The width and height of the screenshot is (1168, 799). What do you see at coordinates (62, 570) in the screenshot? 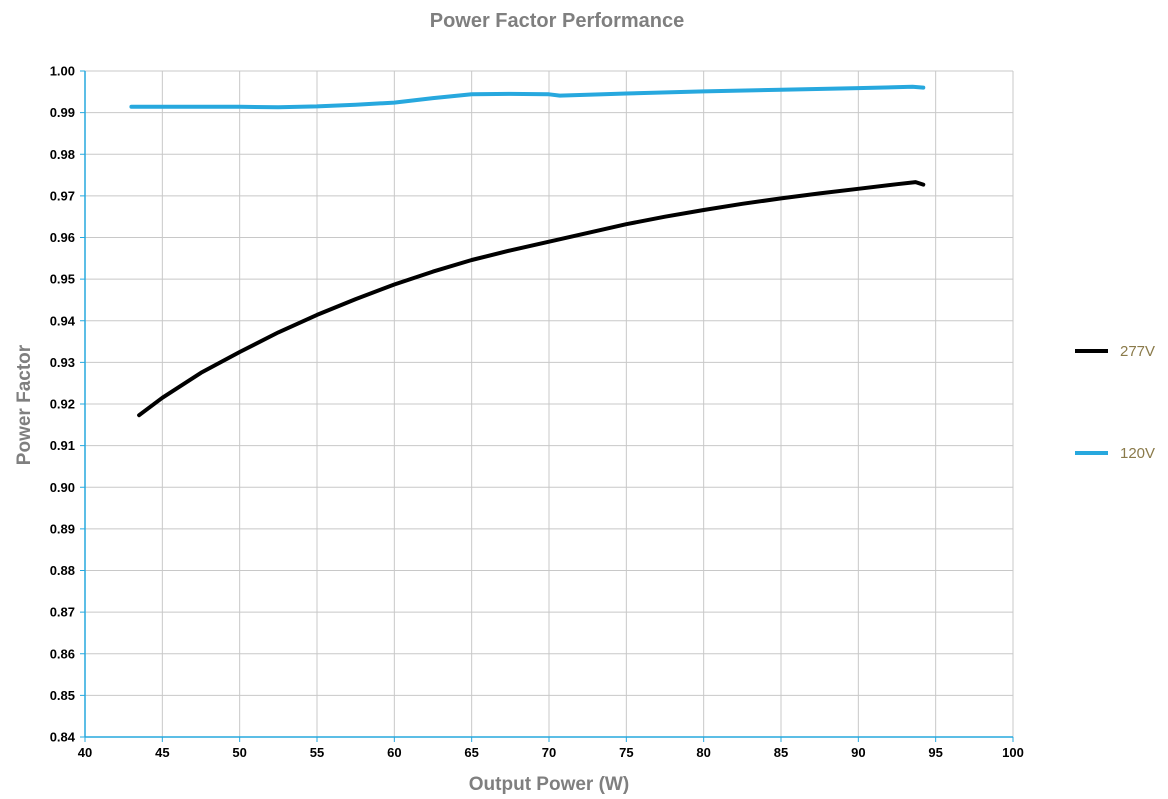
I see `y-tick-label: 0.88` at bounding box center [62, 570].